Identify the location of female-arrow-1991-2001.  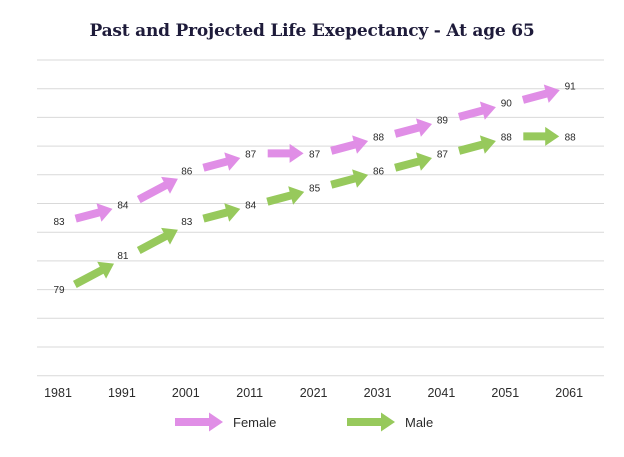
(157, 190).